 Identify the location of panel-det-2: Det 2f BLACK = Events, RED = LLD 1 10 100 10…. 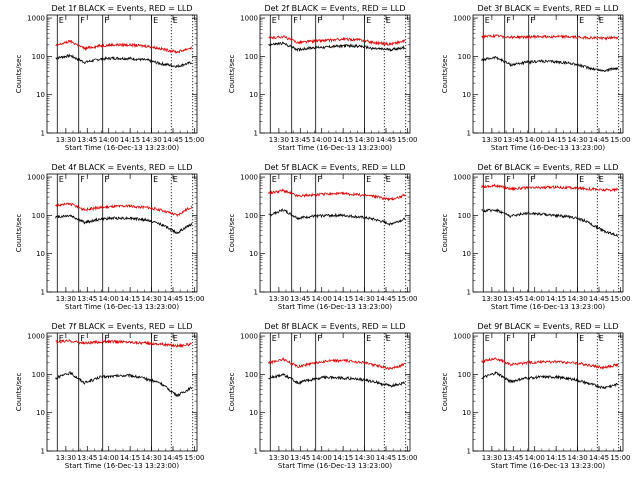
(323, 78).